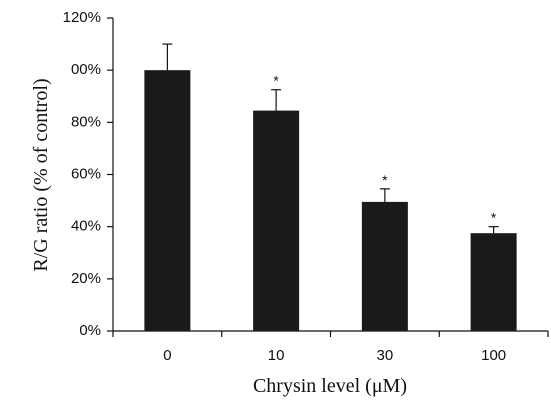 This screenshot has height=404, width=551. I want to click on y-tick-label: 120%, so click(82, 17).